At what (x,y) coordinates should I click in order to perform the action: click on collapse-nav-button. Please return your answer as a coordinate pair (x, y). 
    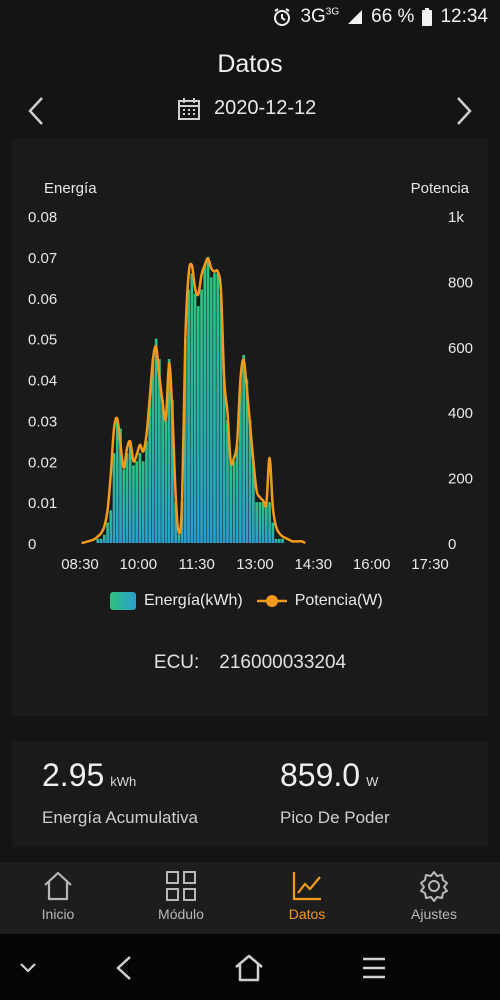
    Looking at the image, I should click on (28, 968).